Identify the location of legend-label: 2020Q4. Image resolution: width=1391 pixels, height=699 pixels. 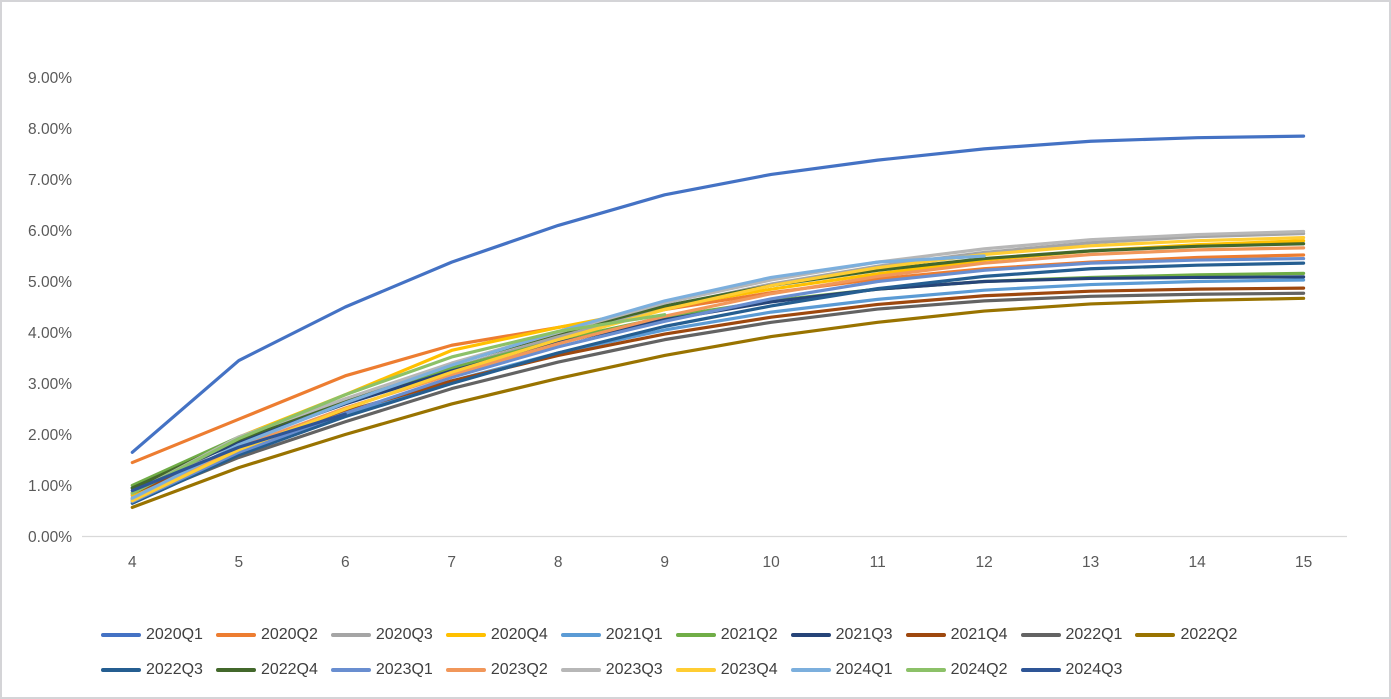
(519, 634).